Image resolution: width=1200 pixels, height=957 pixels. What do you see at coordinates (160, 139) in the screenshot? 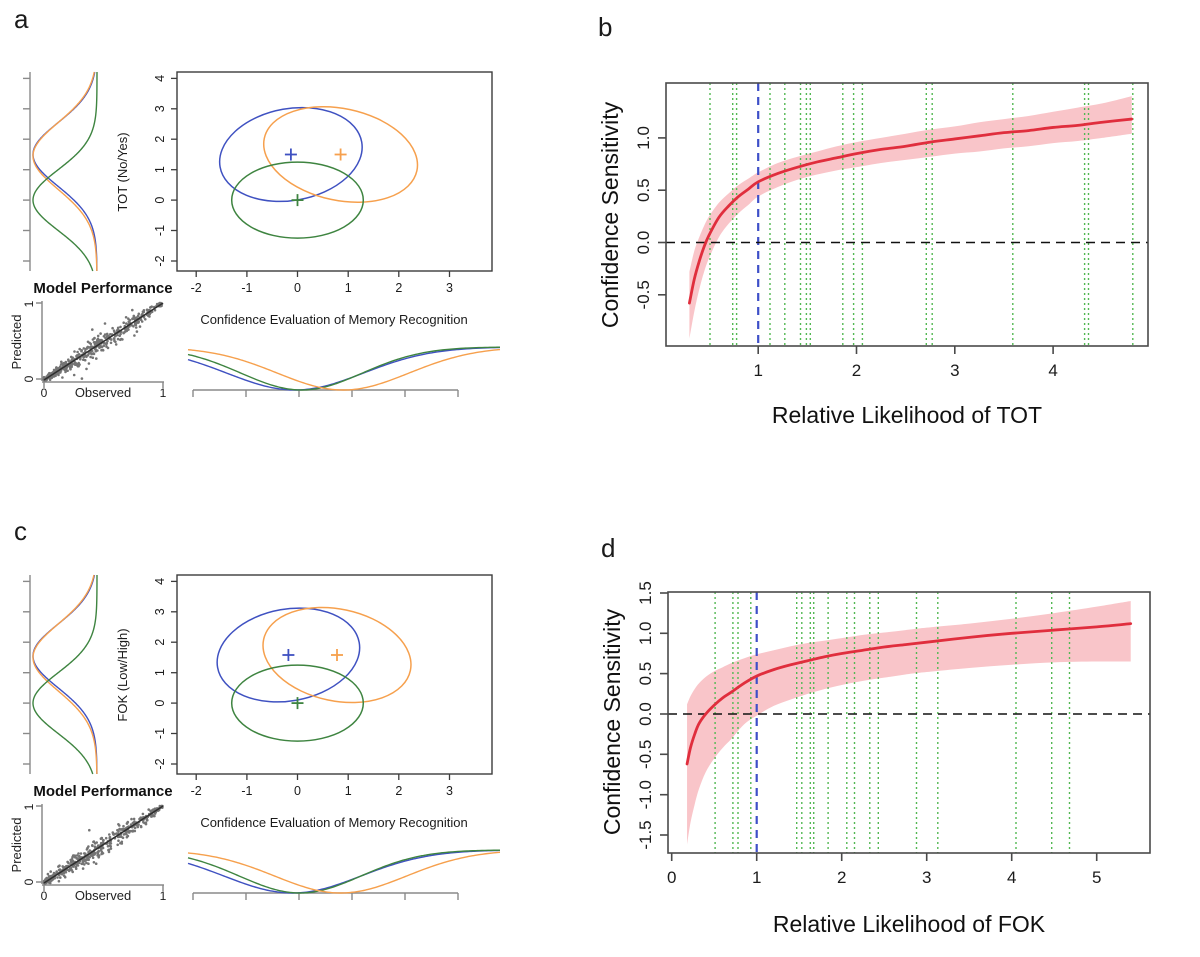
I see `y-tick-label: 2` at bounding box center [160, 139].